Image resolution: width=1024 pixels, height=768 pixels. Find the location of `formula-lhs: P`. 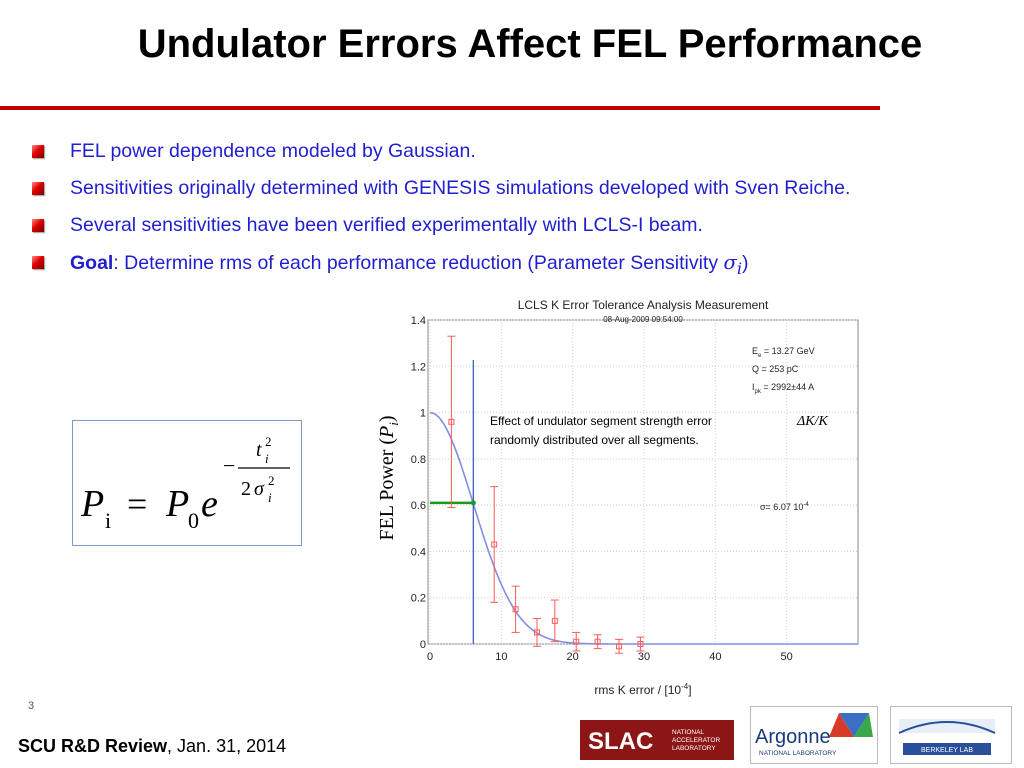

formula-lhs: P is located at coordinates (92, 504).